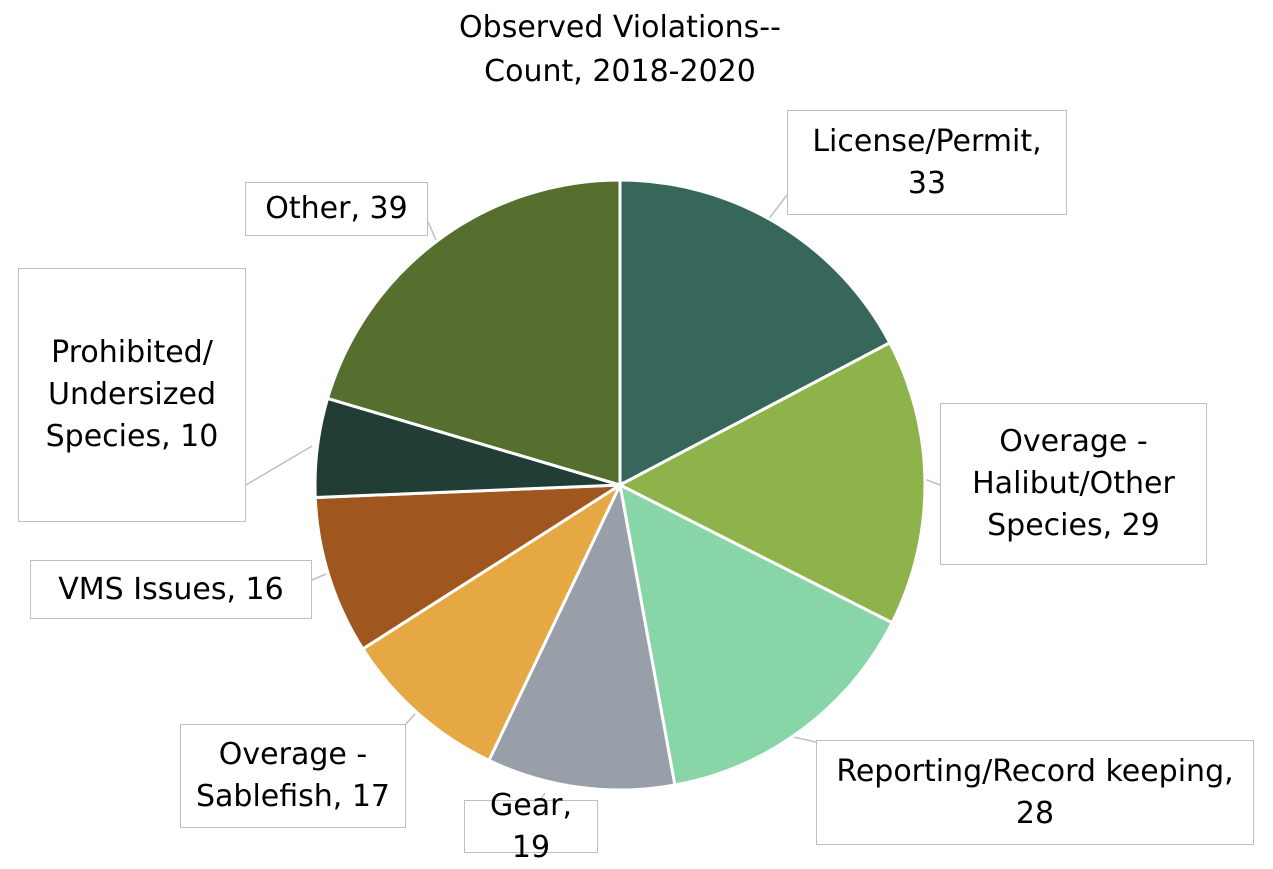 This screenshot has width=1273, height=869. What do you see at coordinates (927, 162) in the screenshot?
I see `data-label: License/Permit, 33` at bounding box center [927, 162].